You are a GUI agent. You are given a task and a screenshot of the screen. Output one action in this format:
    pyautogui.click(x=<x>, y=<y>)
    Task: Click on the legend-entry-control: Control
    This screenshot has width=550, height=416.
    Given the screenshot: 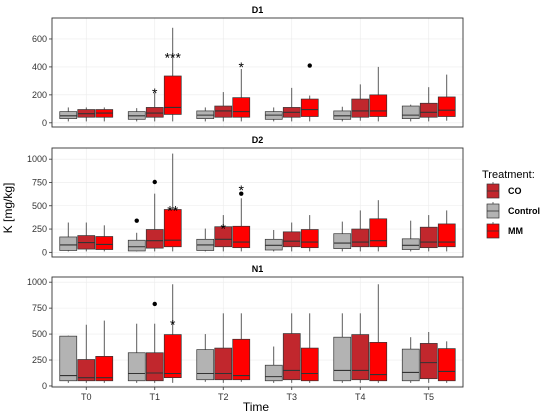 What is the action you would take?
    pyautogui.click(x=513, y=210)
    